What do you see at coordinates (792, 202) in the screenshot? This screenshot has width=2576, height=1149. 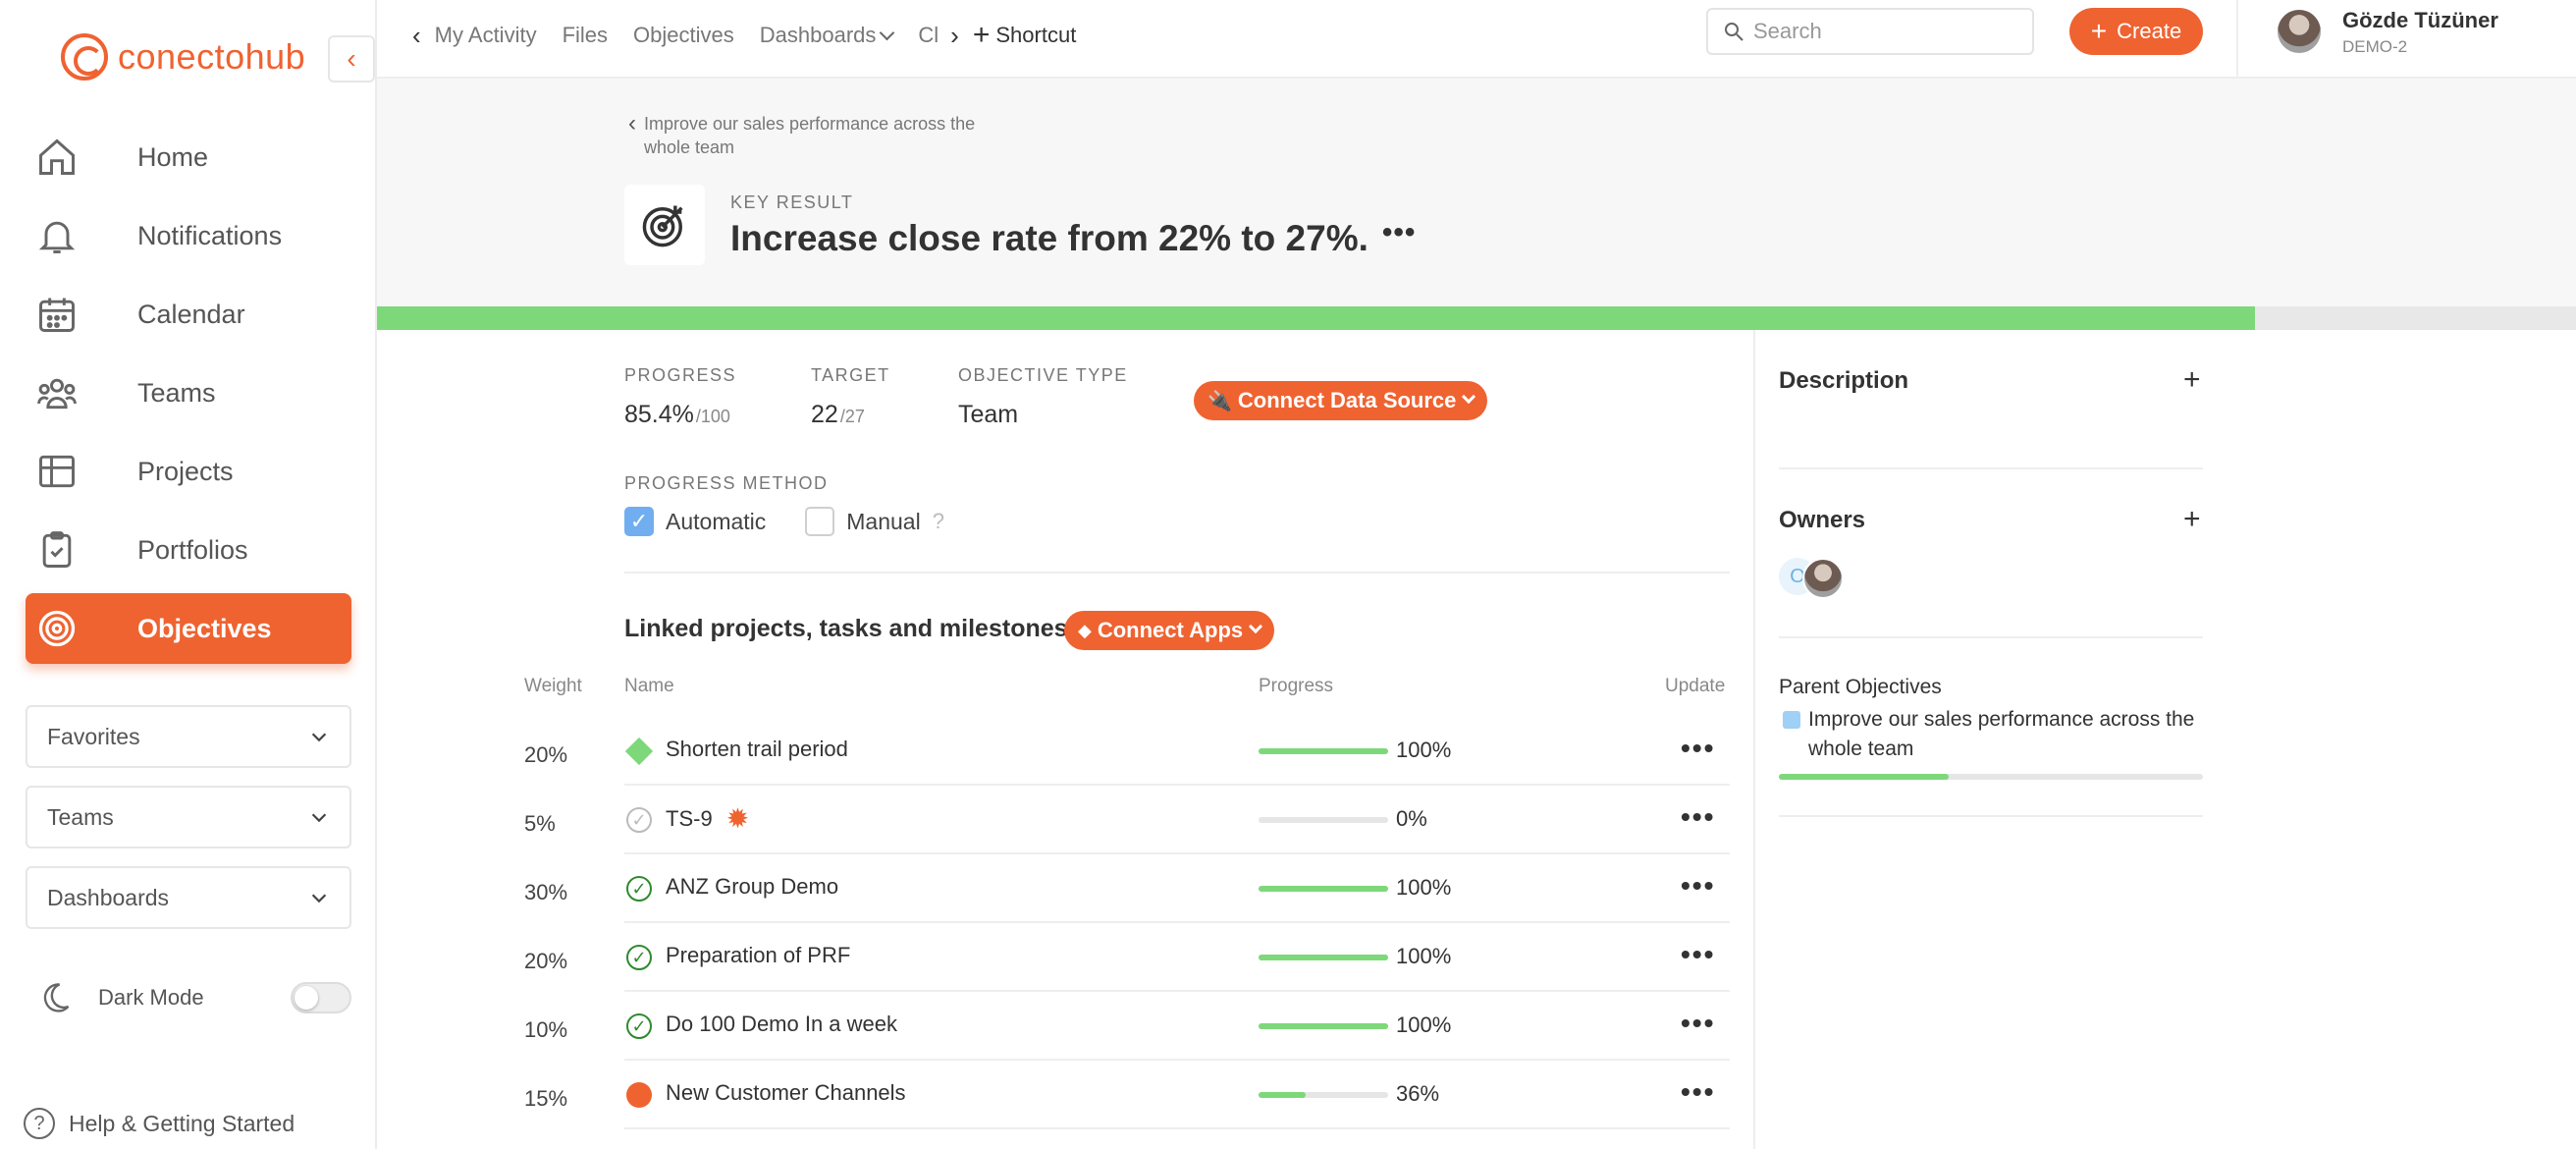 I see `key-result-label: KEY RESULT` at bounding box center [792, 202].